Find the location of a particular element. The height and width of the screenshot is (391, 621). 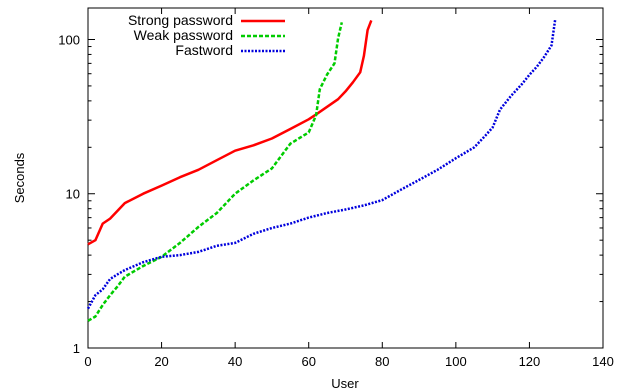

y-axis-label: Seconds is located at coordinates (19, 177).